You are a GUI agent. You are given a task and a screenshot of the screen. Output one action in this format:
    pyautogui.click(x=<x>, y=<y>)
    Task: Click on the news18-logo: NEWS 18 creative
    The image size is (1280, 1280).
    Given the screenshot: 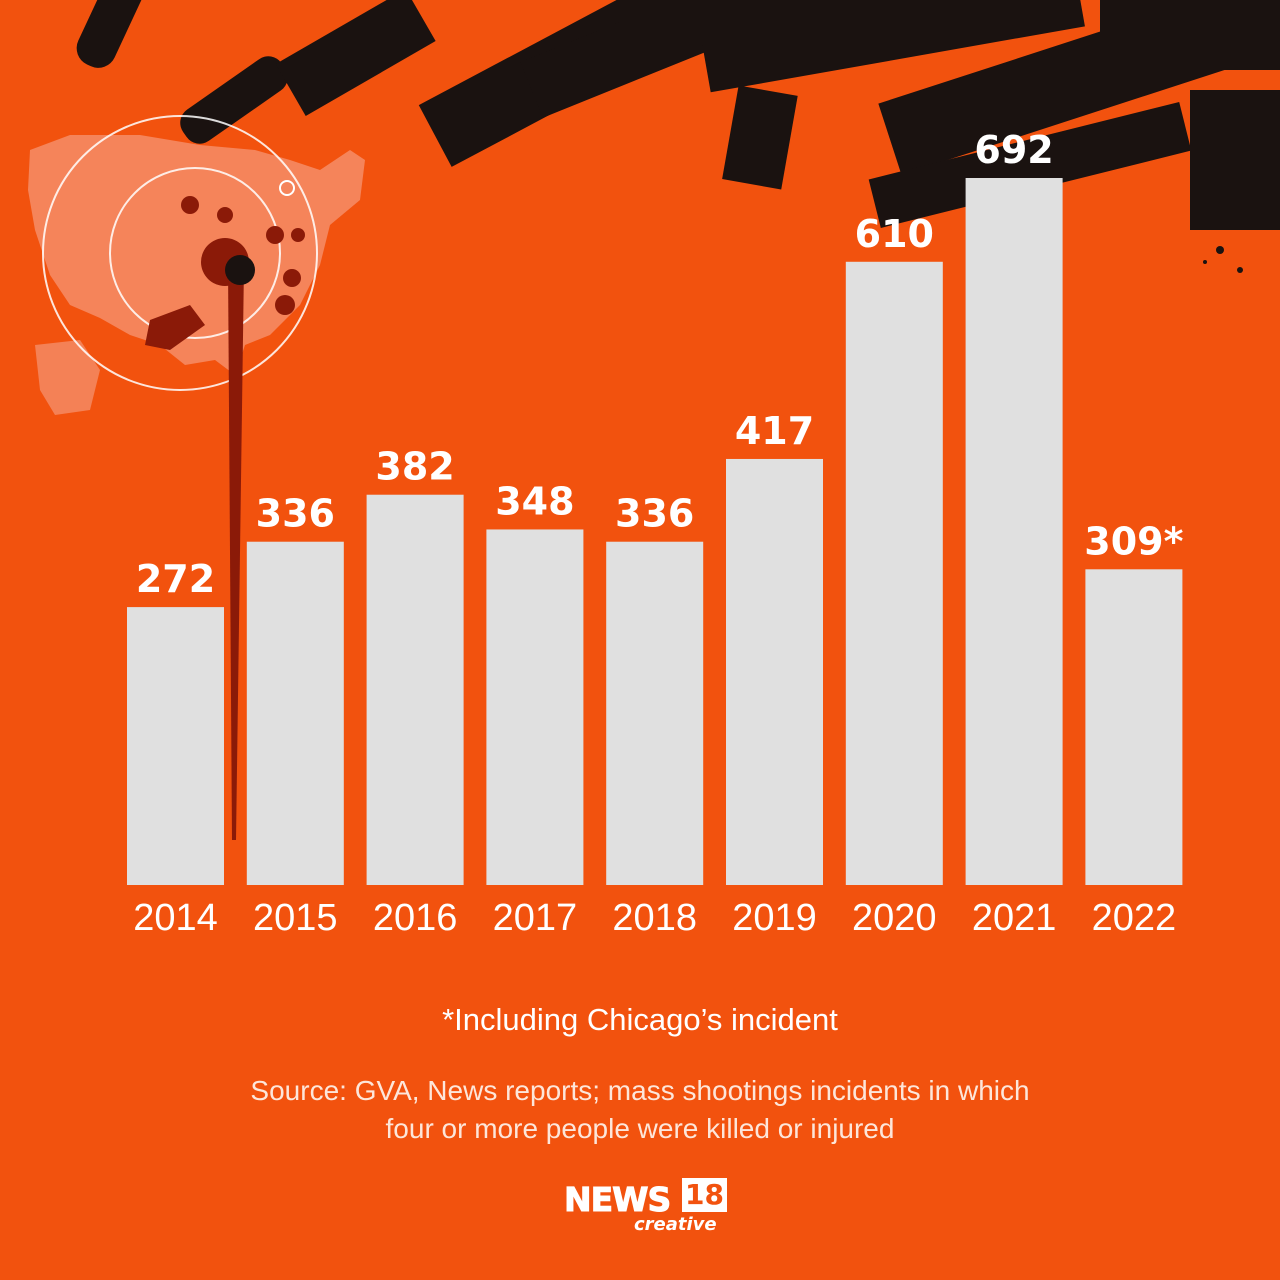 What is the action you would take?
    pyautogui.click(x=643, y=1209)
    